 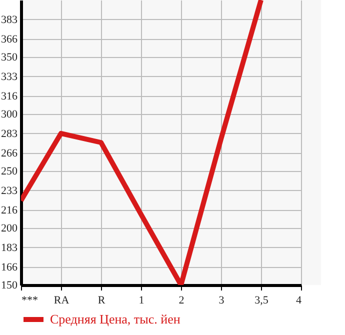 What do you see at coordinates (115, 319) in the screenshot?
I see `legend-label: Средняя Цена, тыс. йен` at bounding box center [115, 319].